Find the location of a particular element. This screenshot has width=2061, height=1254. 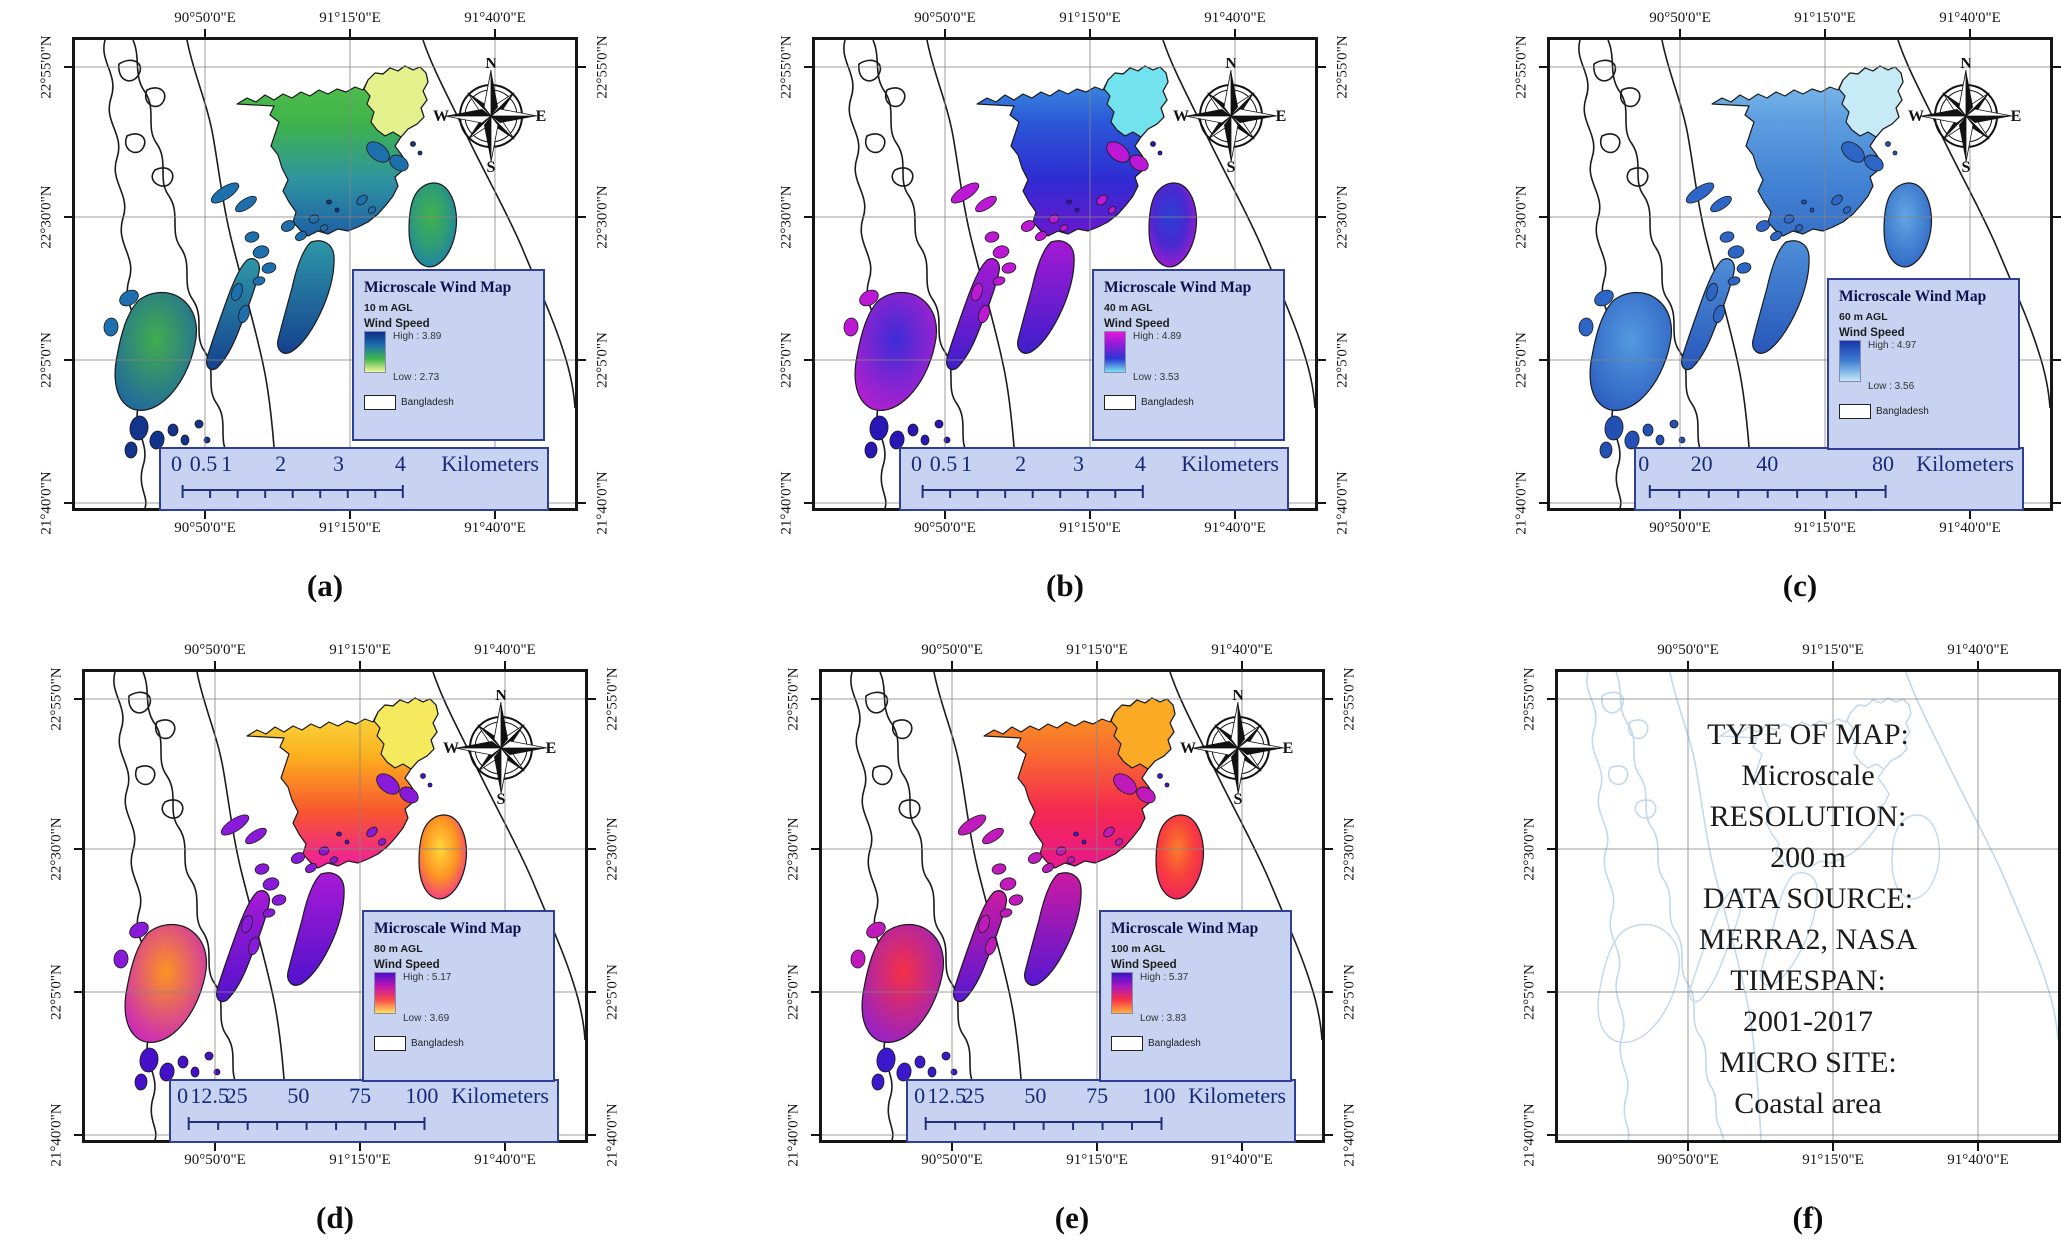

legend-high-low: High : 5.37 Low : 3.83 is located at coordinates (1160, 998).